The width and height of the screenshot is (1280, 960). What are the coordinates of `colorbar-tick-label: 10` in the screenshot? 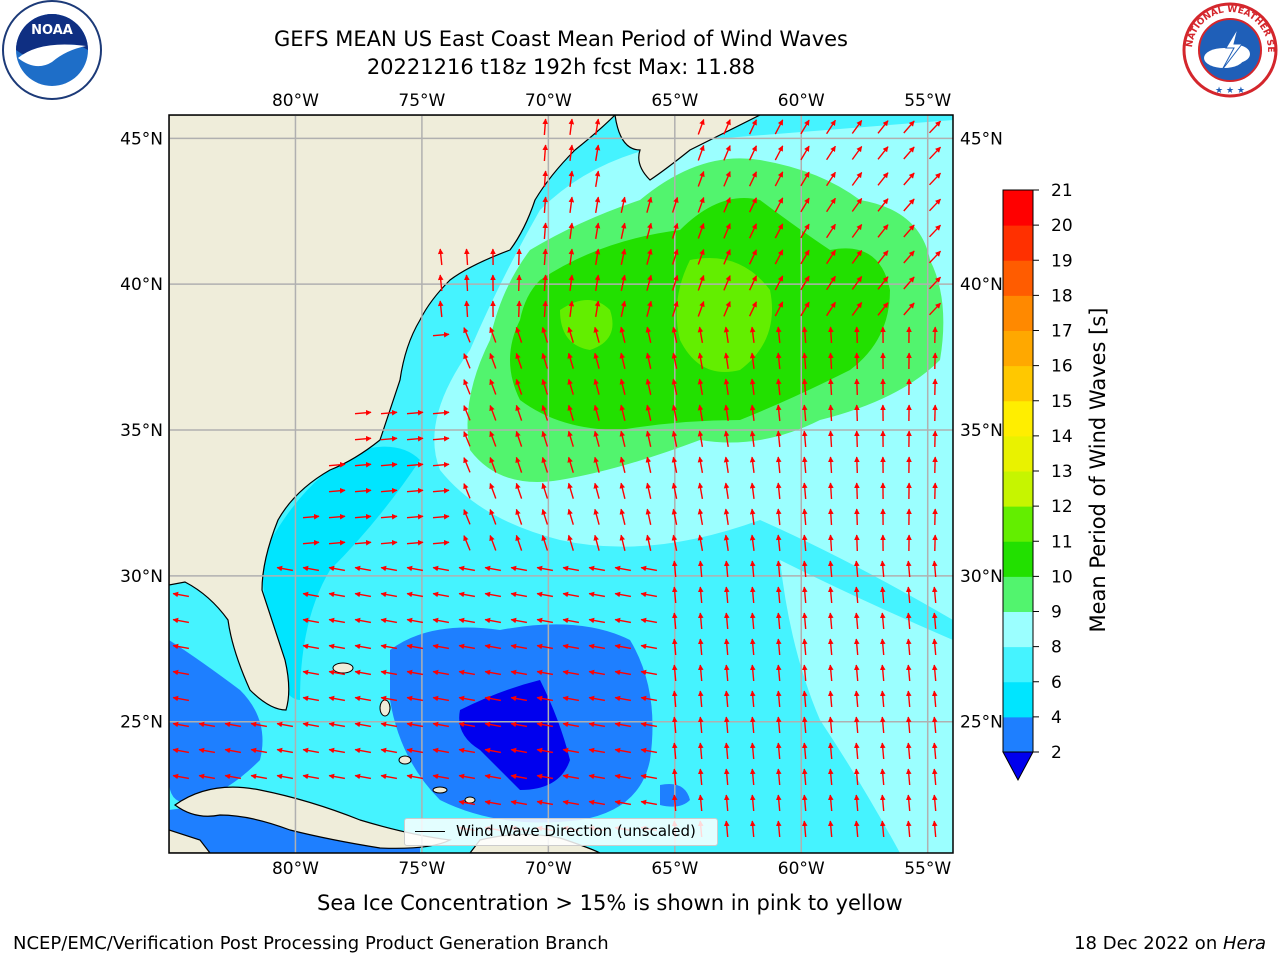 It's located at (1062, 577).